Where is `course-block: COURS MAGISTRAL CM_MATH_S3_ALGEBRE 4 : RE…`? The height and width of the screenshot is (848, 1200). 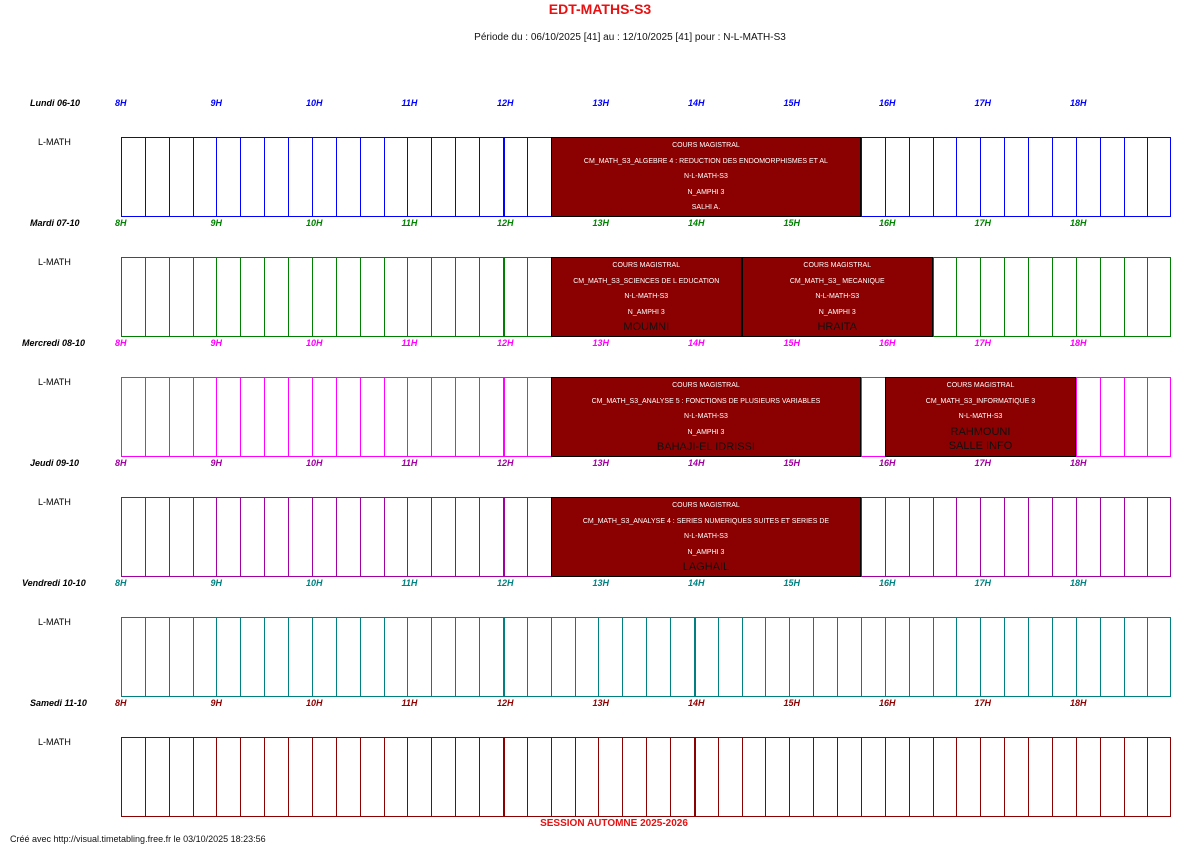
course-block: COURS MAGISTRAL CM_MATH_S3_ALGEBRE 4 : RE… is located at coordinates (706, 177).